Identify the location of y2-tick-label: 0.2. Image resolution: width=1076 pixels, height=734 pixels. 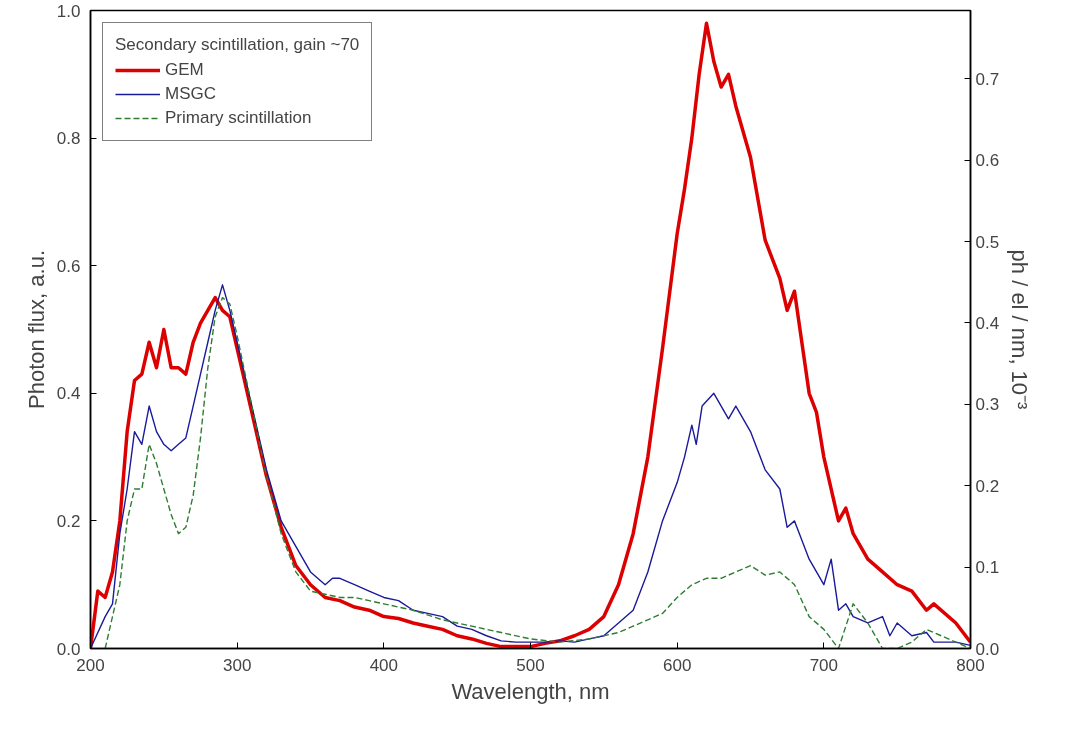
(987, 486).